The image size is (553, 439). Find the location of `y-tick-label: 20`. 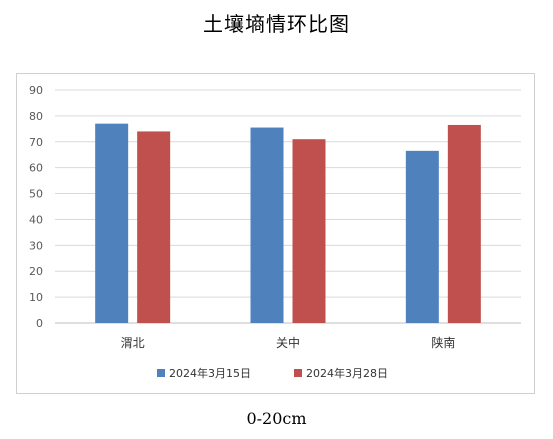

y-tick-label: 20 is located at coordinates (36, 271).